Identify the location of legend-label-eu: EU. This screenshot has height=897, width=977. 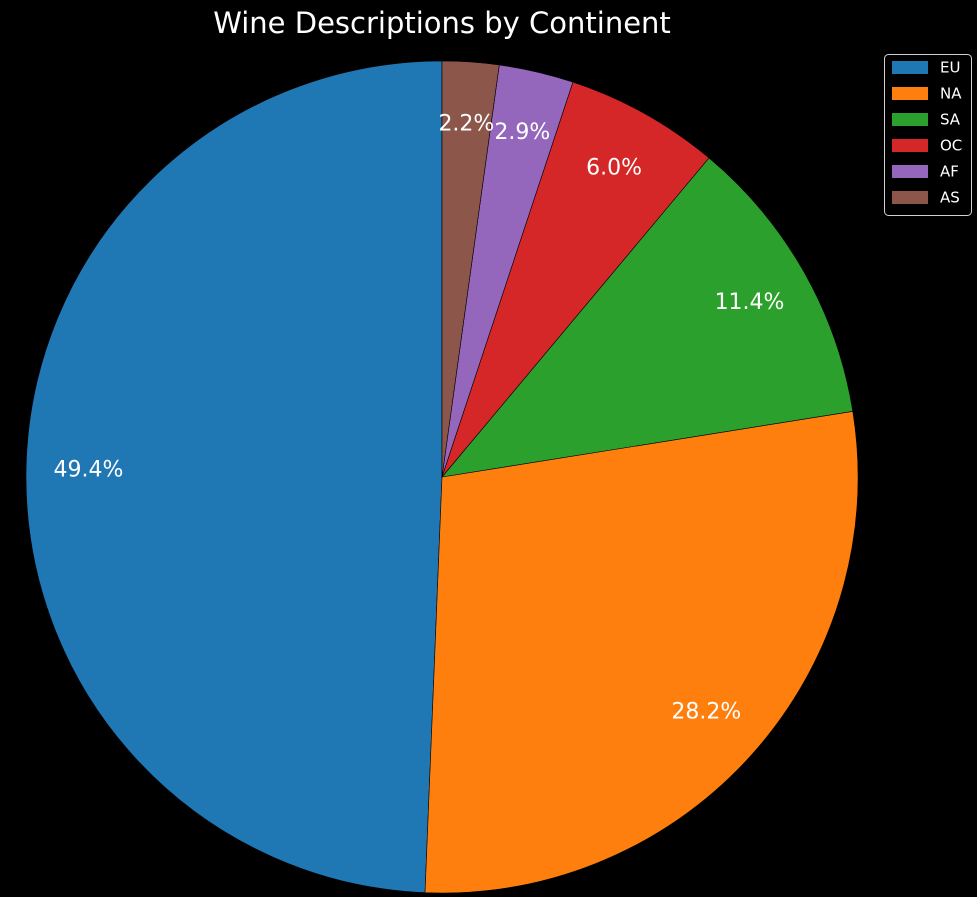
(950, 68).